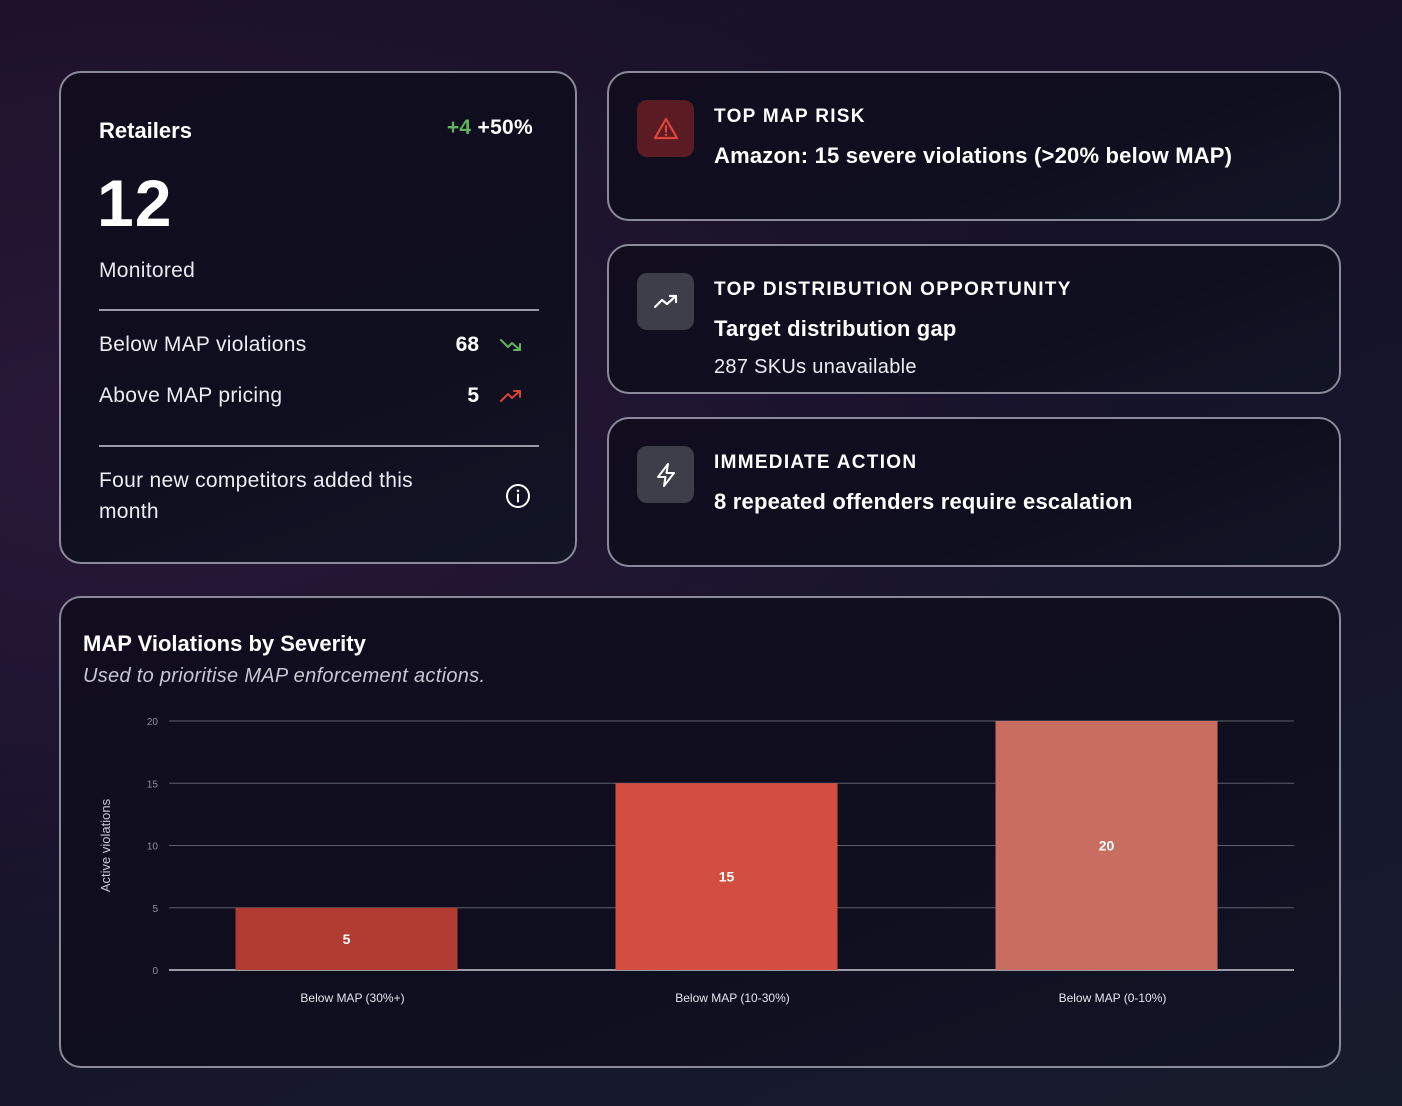  I want to click on y-tick-label: 10, so click(153, 847).